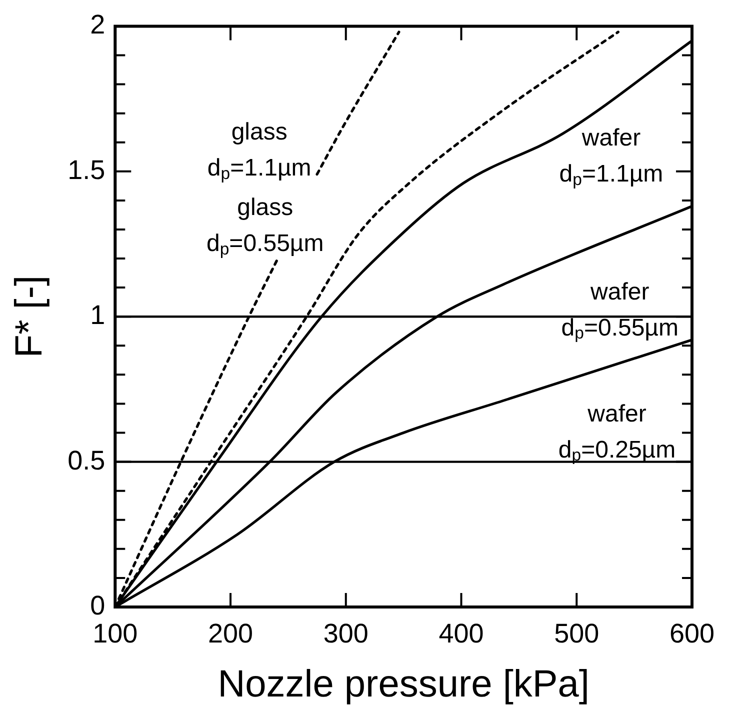 The height and width of the screenshot is (717, 730). Describe the element at coordinates (692, 633) in the screenshot. I see `x-tick-label: 600` at that location.